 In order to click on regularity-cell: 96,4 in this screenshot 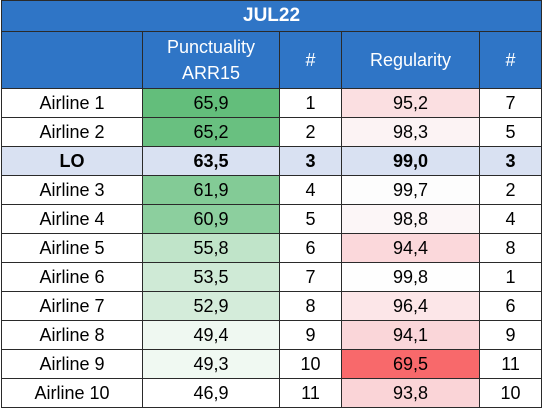, I will do `click(410, 306)`.